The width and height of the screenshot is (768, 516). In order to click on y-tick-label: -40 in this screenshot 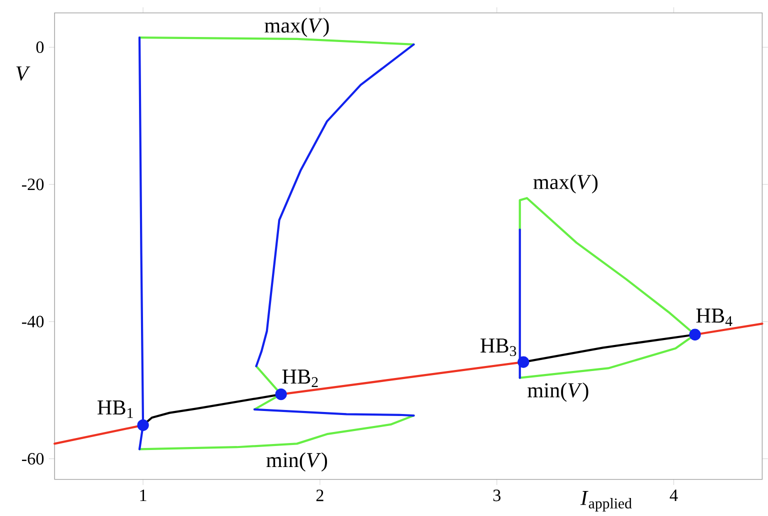, I will do `click(33, 322)`.